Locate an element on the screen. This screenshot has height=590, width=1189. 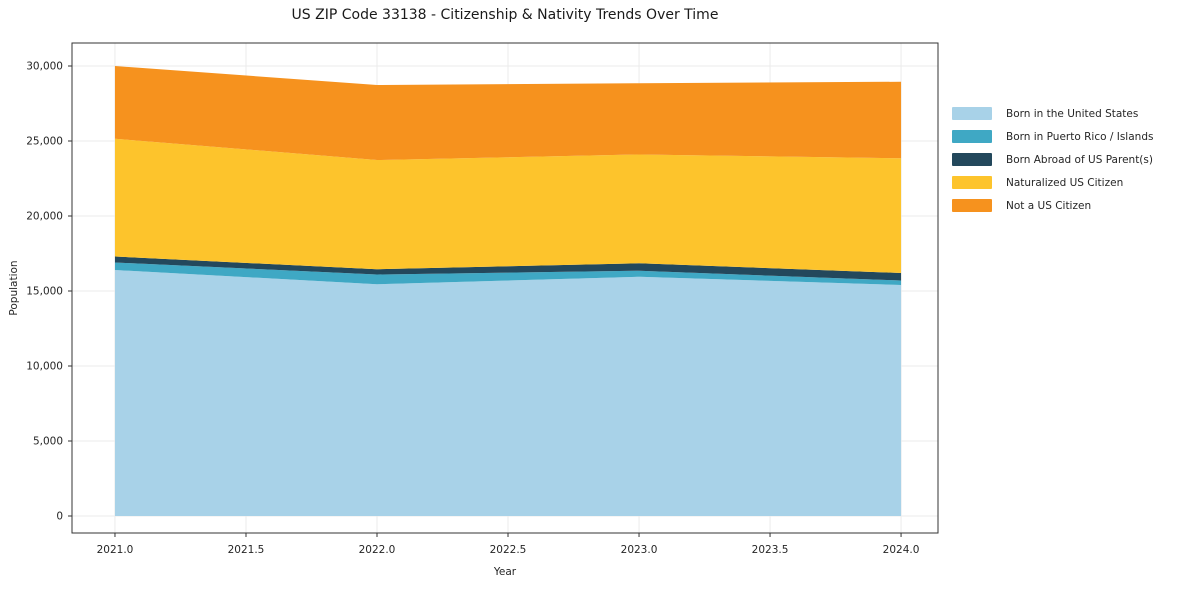
legend-item-not-a-us-citizen: Not a US Citizen is located at coordinates (1052, 205).